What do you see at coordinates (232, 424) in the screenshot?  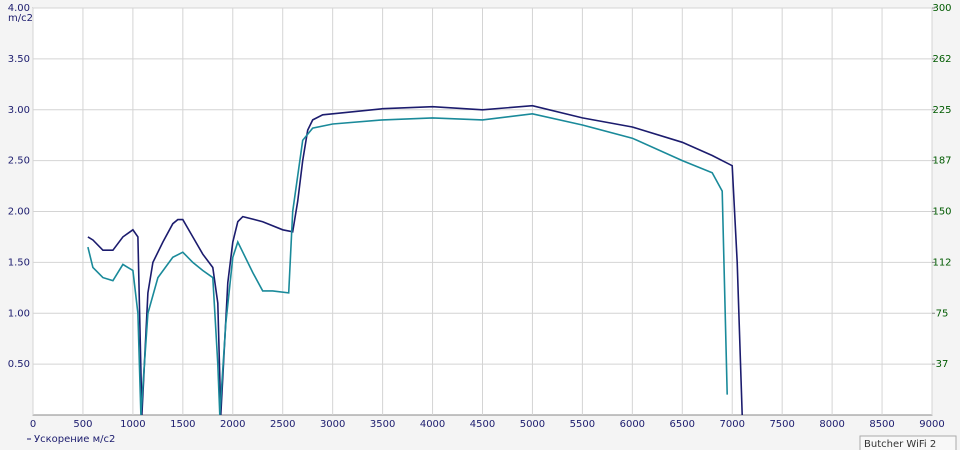 I see `x-tick-label: 2000` at bounding box center [232, 424].